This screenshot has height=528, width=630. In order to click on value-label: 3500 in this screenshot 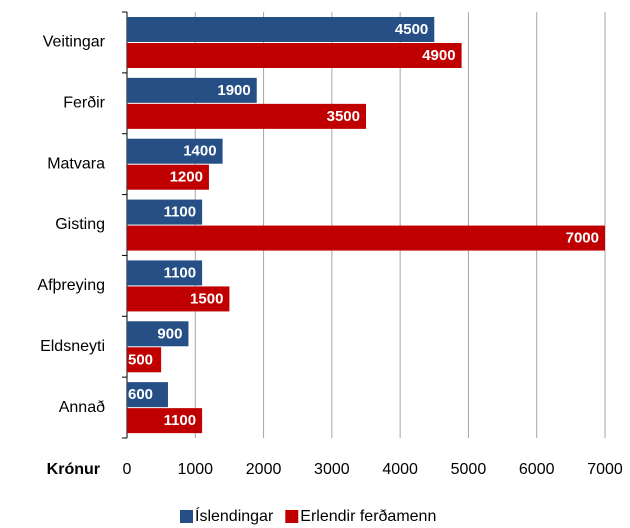, I will do `click(343, 116)`.